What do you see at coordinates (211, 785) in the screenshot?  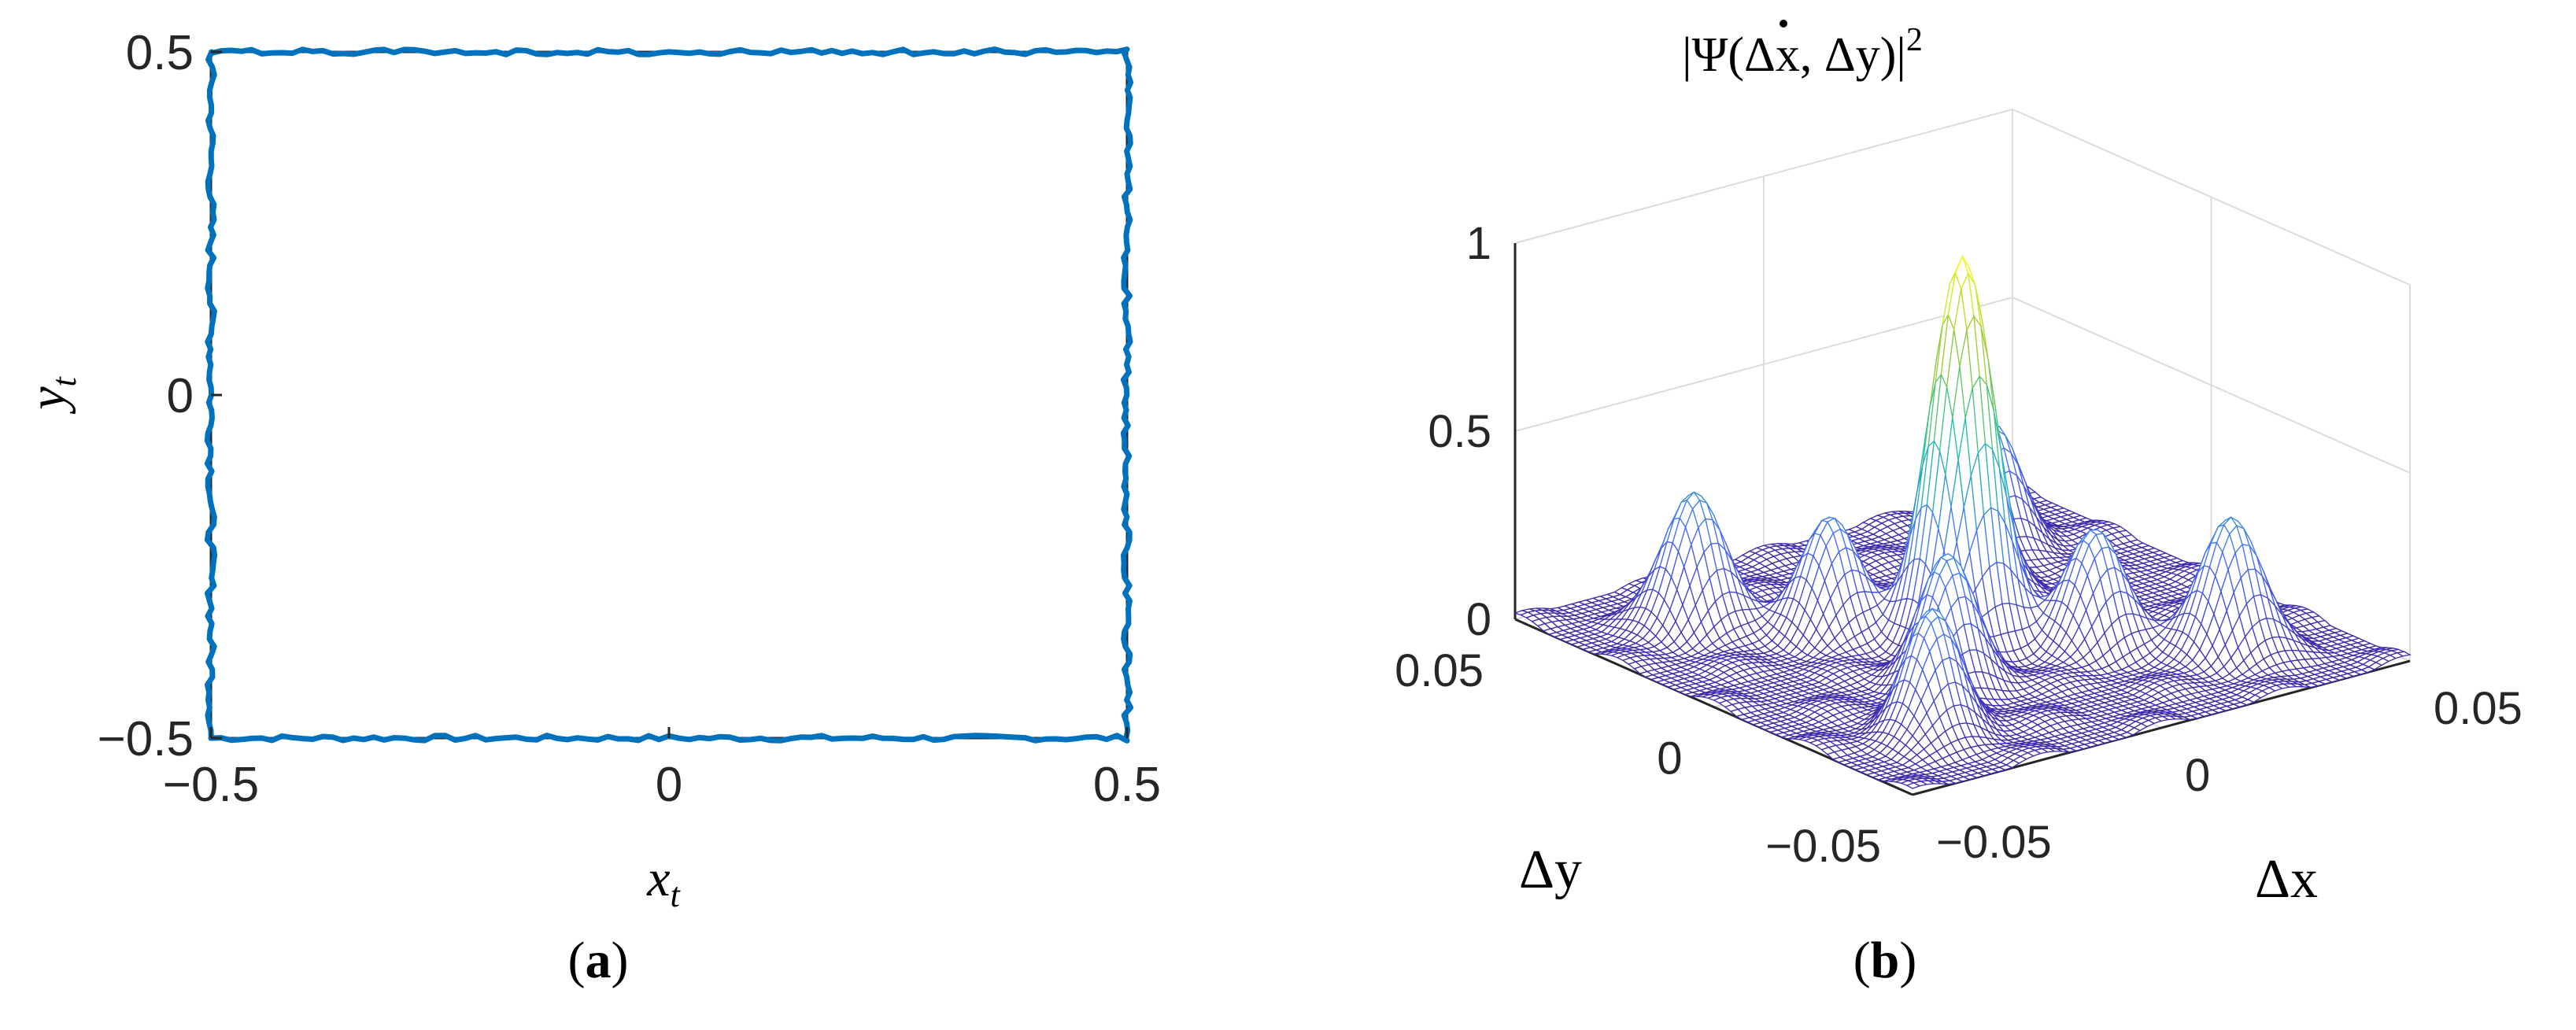 I see `panel-a-xtick-label: −0.5` at bounding box center [211, 785].